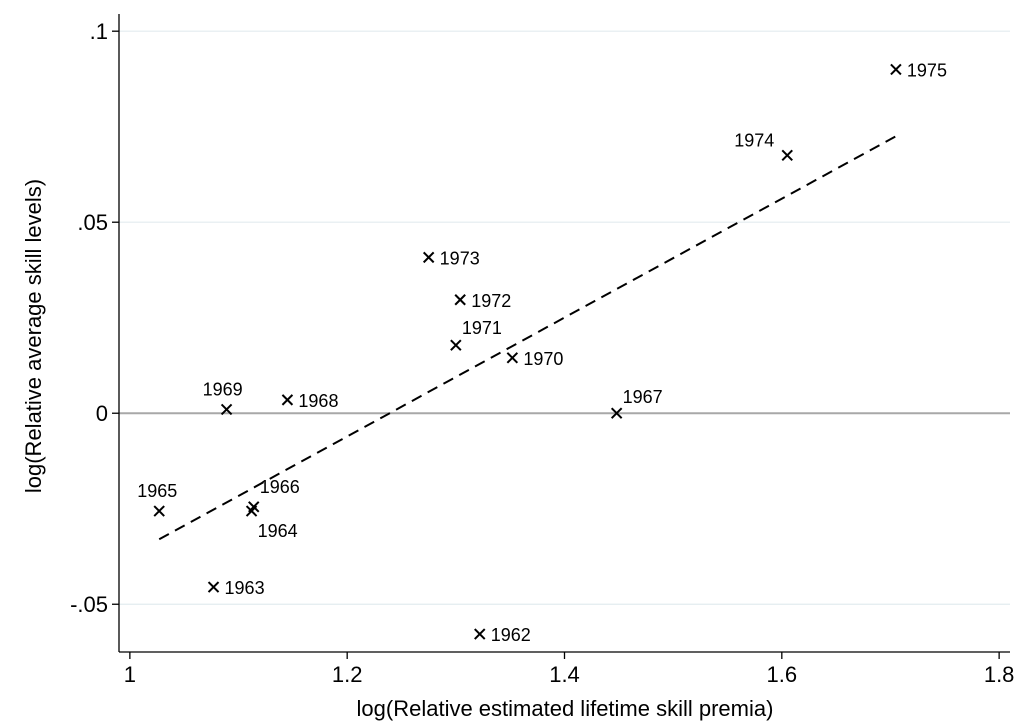  What do you see at coordinates (564, 674) in the screenshot?
I see `x-tick-label: 1.4` at bounding box center [564, 674].